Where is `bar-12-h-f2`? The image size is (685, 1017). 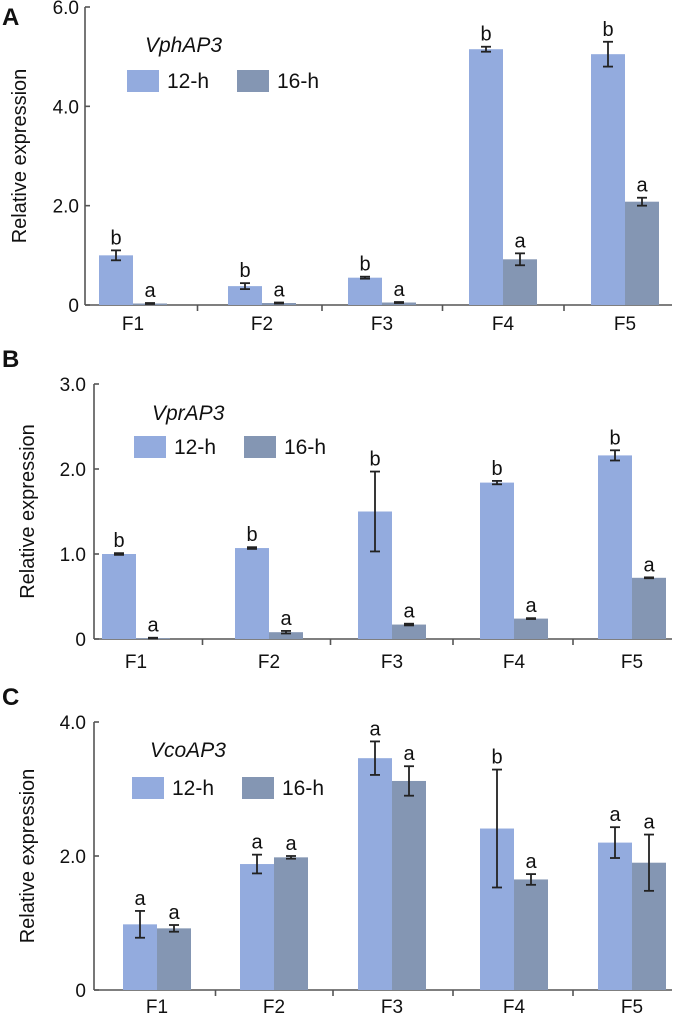
bar-12-h-f2 is located at coordinates (252, 593).